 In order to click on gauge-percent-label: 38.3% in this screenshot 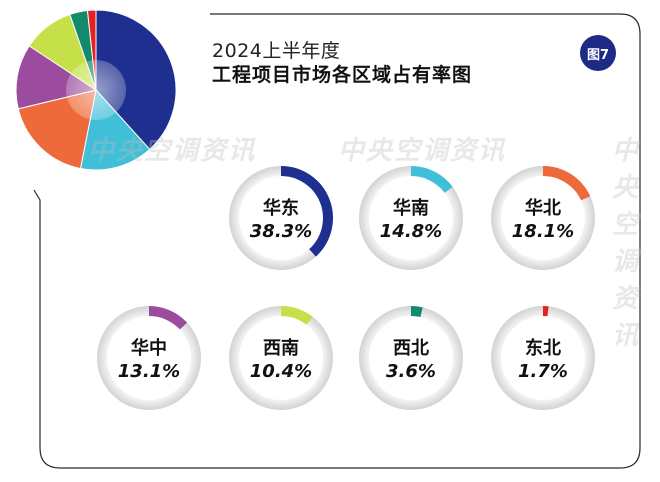, I will do `click(281, 231)`.